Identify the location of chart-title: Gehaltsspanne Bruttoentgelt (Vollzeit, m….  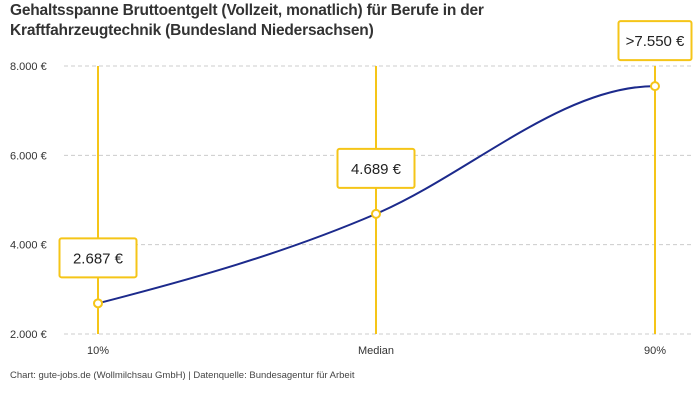
(247, 20).